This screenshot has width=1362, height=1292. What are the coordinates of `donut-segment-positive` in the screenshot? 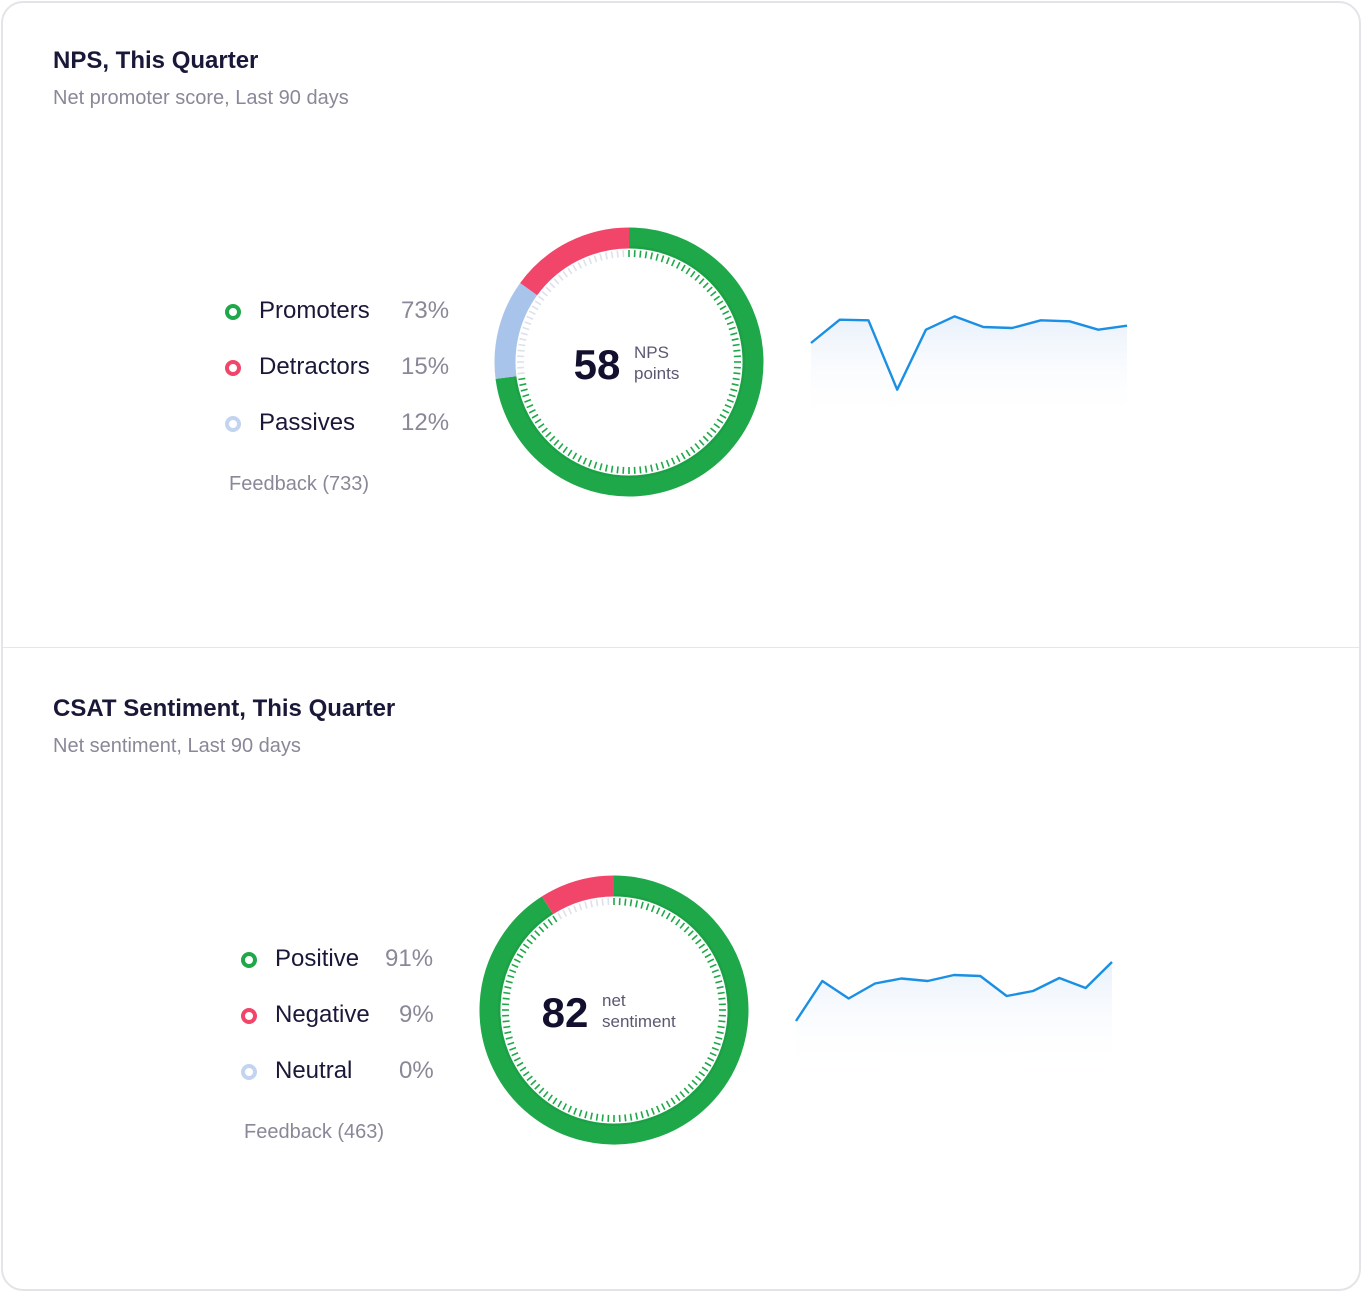 It's located at (614, 1010).